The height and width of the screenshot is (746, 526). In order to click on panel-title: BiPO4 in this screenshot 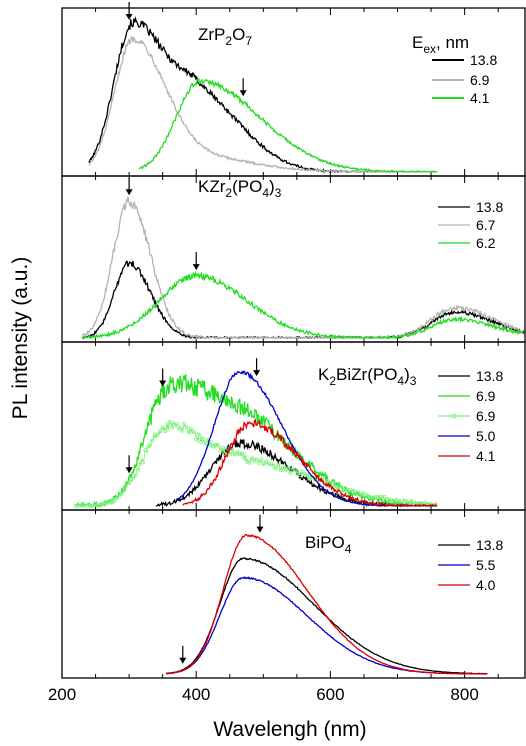, I will do `click(328, 544)`.